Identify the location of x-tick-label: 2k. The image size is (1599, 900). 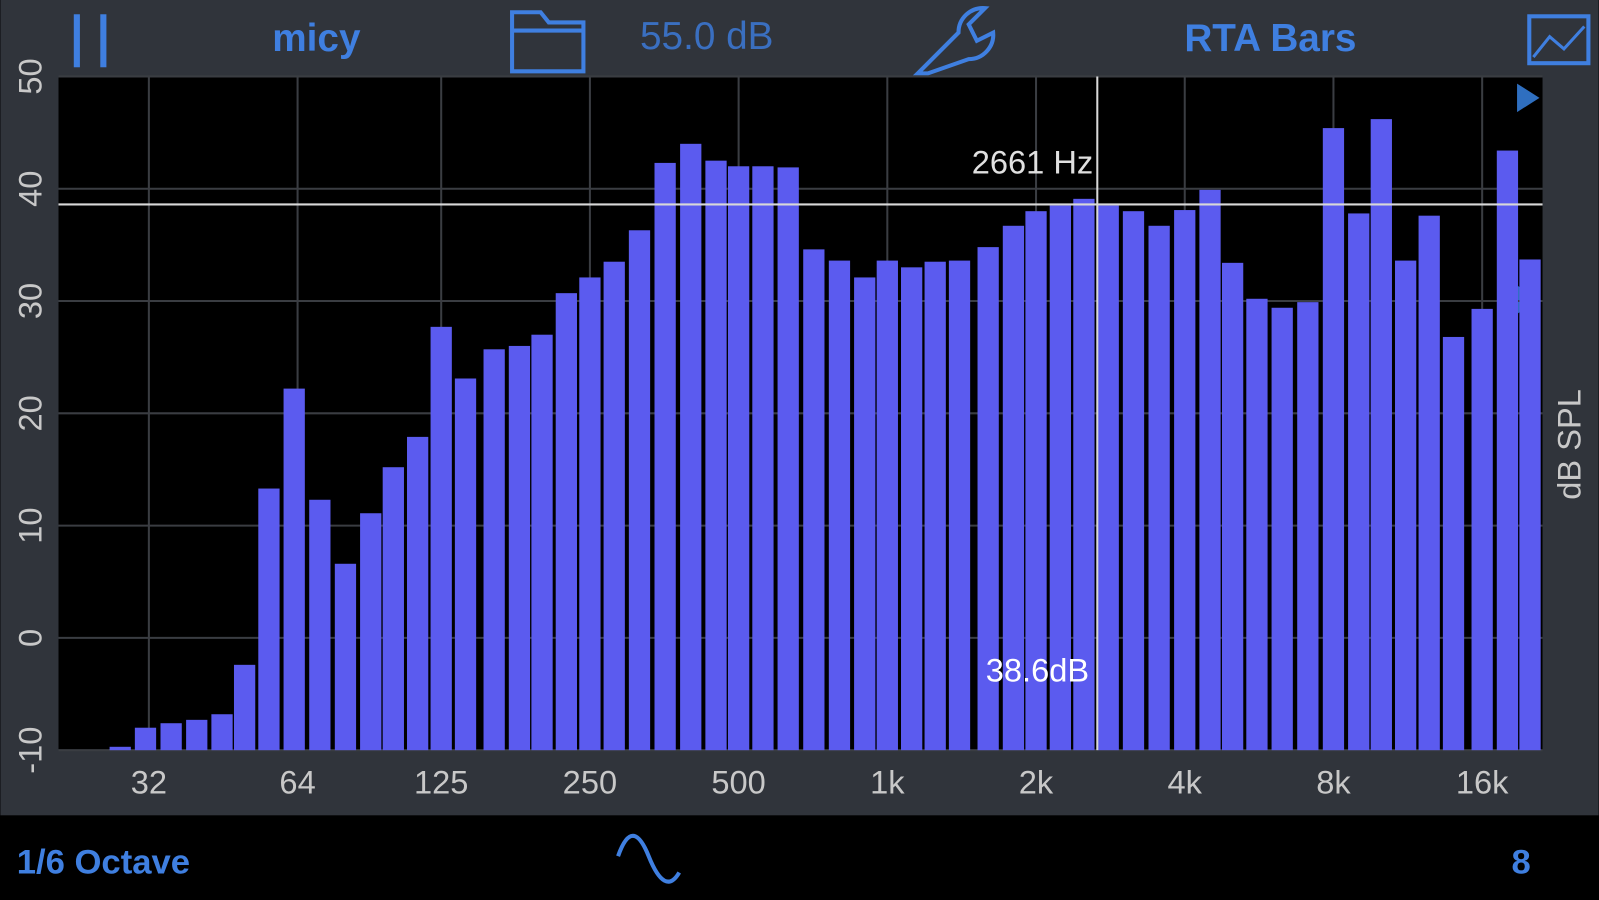
(1036, 781).